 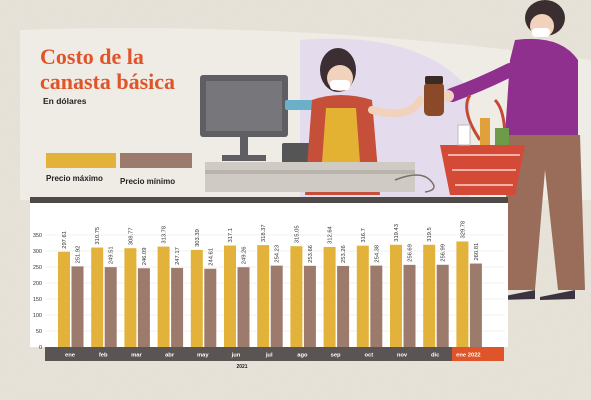 What do you see at coordinates (278, 254) in the screenshot?
I see `bar-value-label: 254.23` at bounding box center [278, 254].